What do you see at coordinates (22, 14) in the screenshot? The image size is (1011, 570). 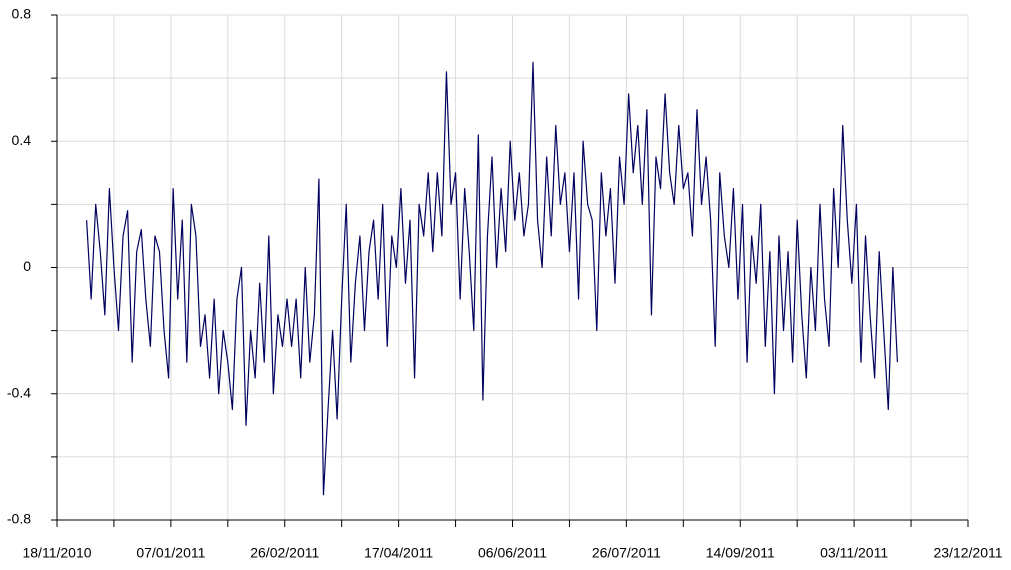 I see `y-tick-label: 0.8` at bounding box center [22, 14].